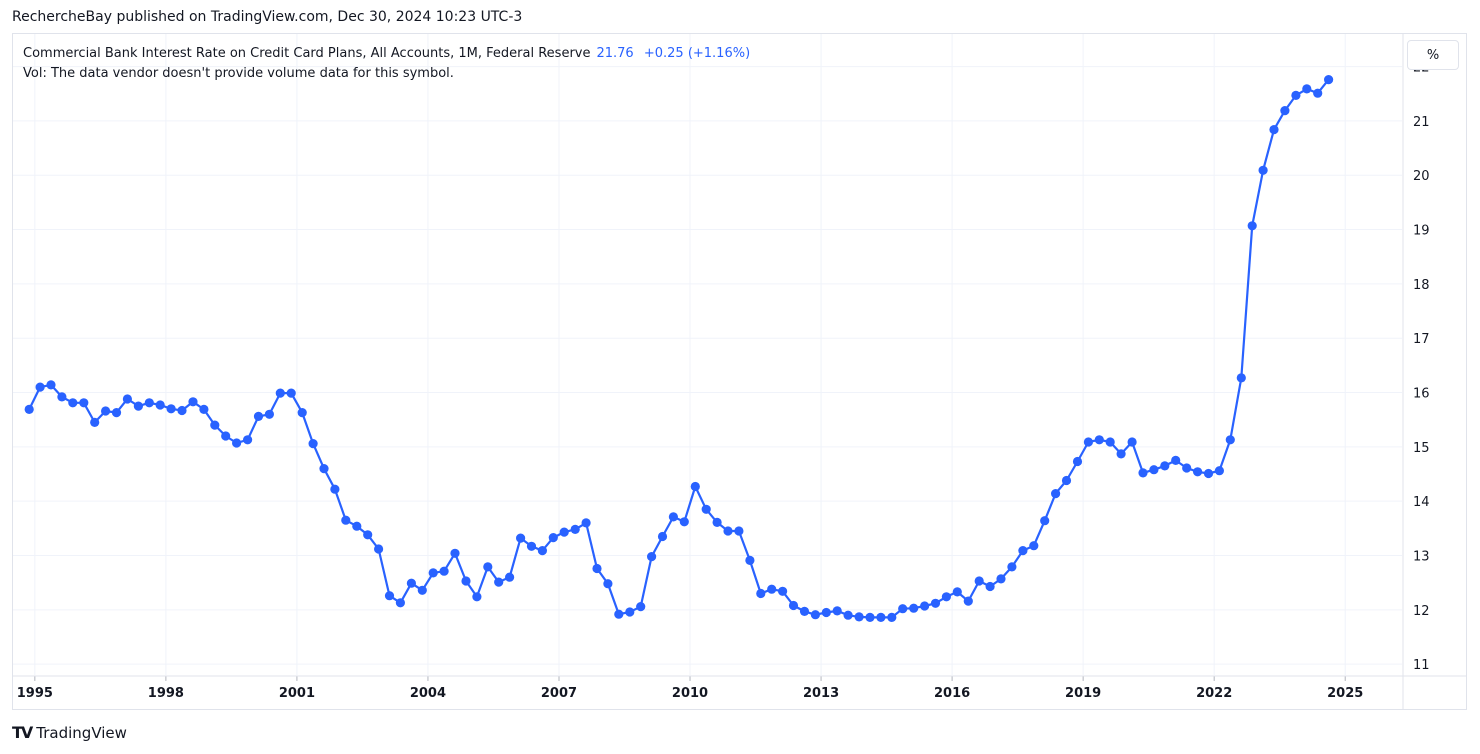 The width and height of the screenshot is (1480, 754). I want to click on x-tick-label: 1995, so click(35, 693).